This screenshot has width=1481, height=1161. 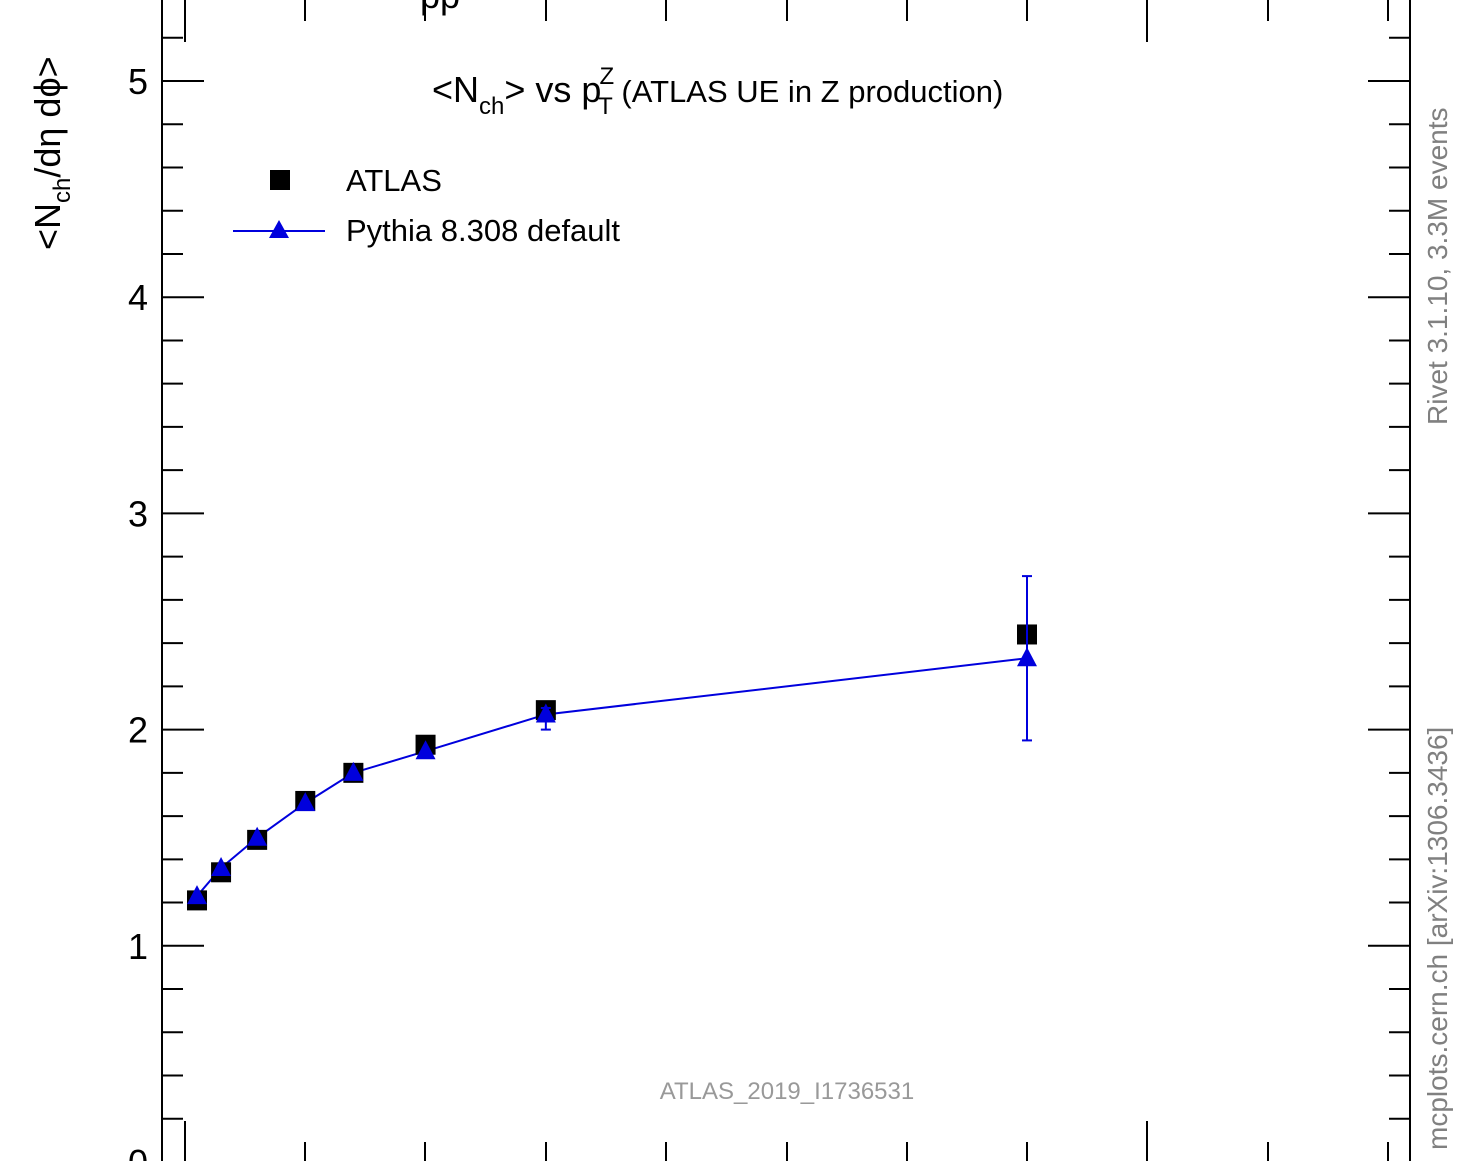 I want to click on y-tick-label: 3, so click(x=138, y=513).